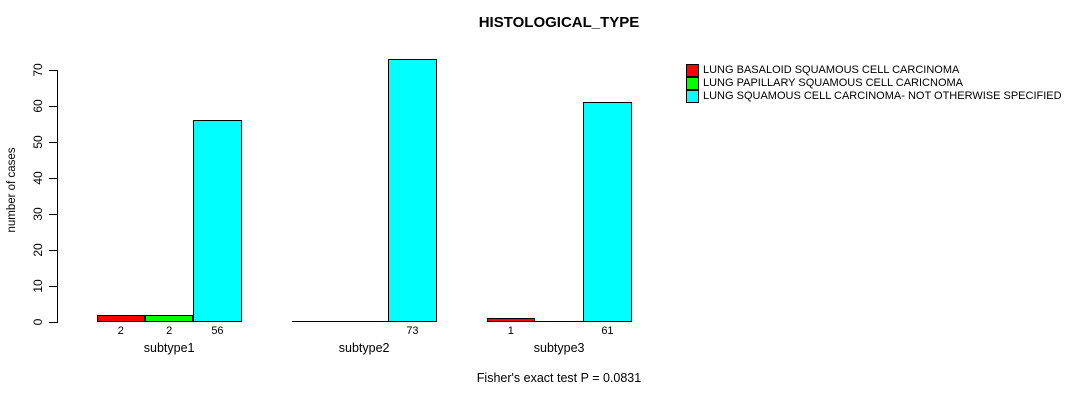 The height and width of the screenshot is (400, 1090). I want to click on zero-bar-subtype2-series2, so click(364, 321).